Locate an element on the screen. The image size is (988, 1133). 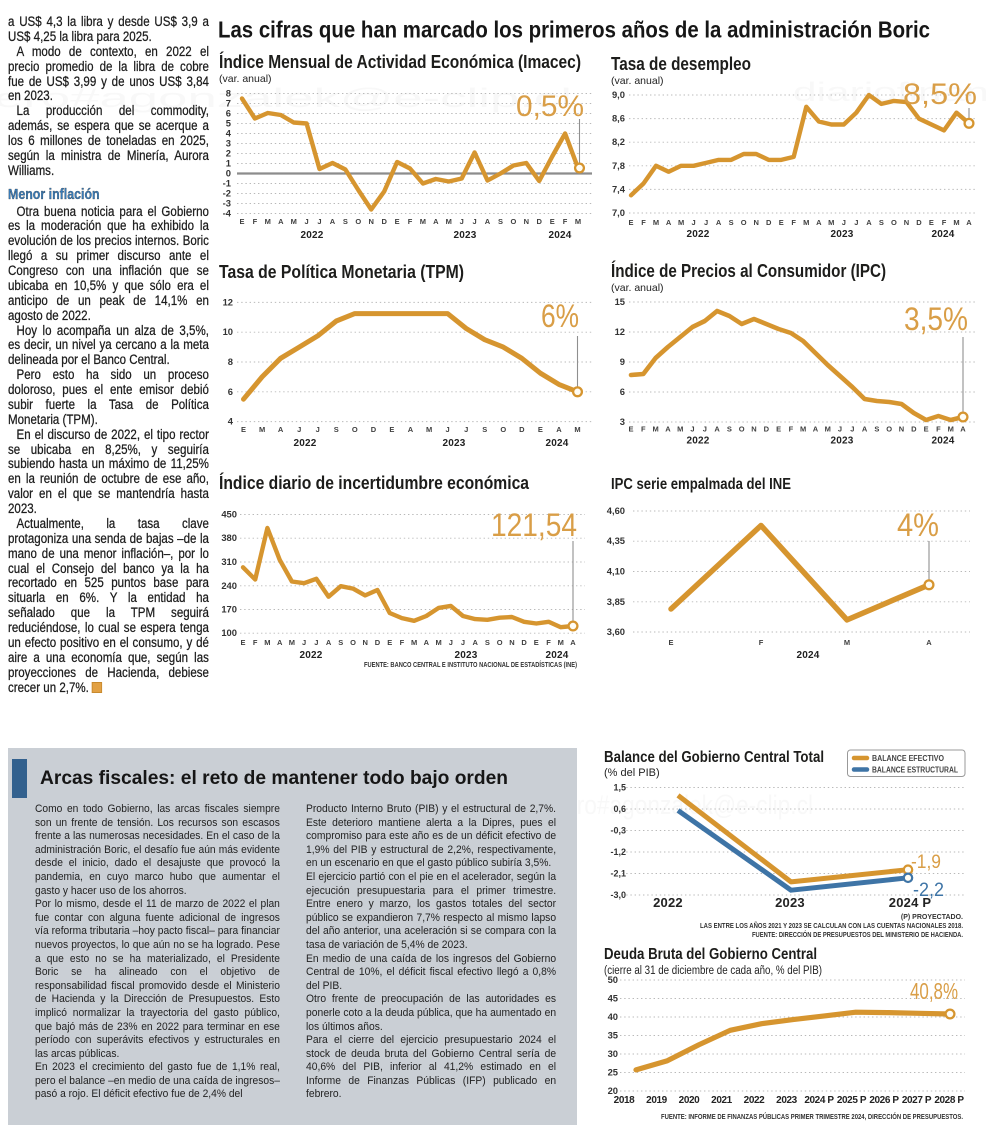
svg-text: 4,35 is located at coordinates (616, 540).